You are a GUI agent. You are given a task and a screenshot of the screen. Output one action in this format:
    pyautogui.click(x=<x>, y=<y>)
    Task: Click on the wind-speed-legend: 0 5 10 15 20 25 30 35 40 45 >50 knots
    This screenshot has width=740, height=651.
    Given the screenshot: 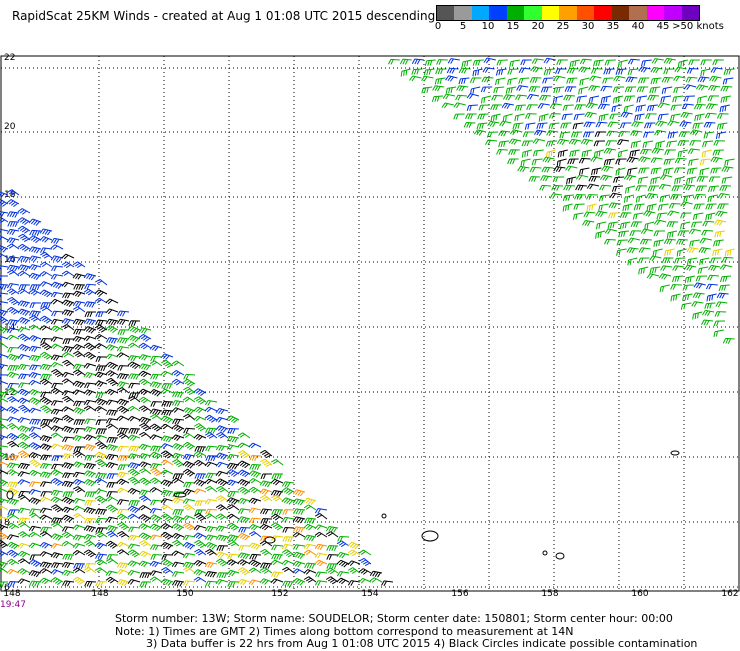 What is the action you would take?
    pyautogui.click(x=585, y=21)
    